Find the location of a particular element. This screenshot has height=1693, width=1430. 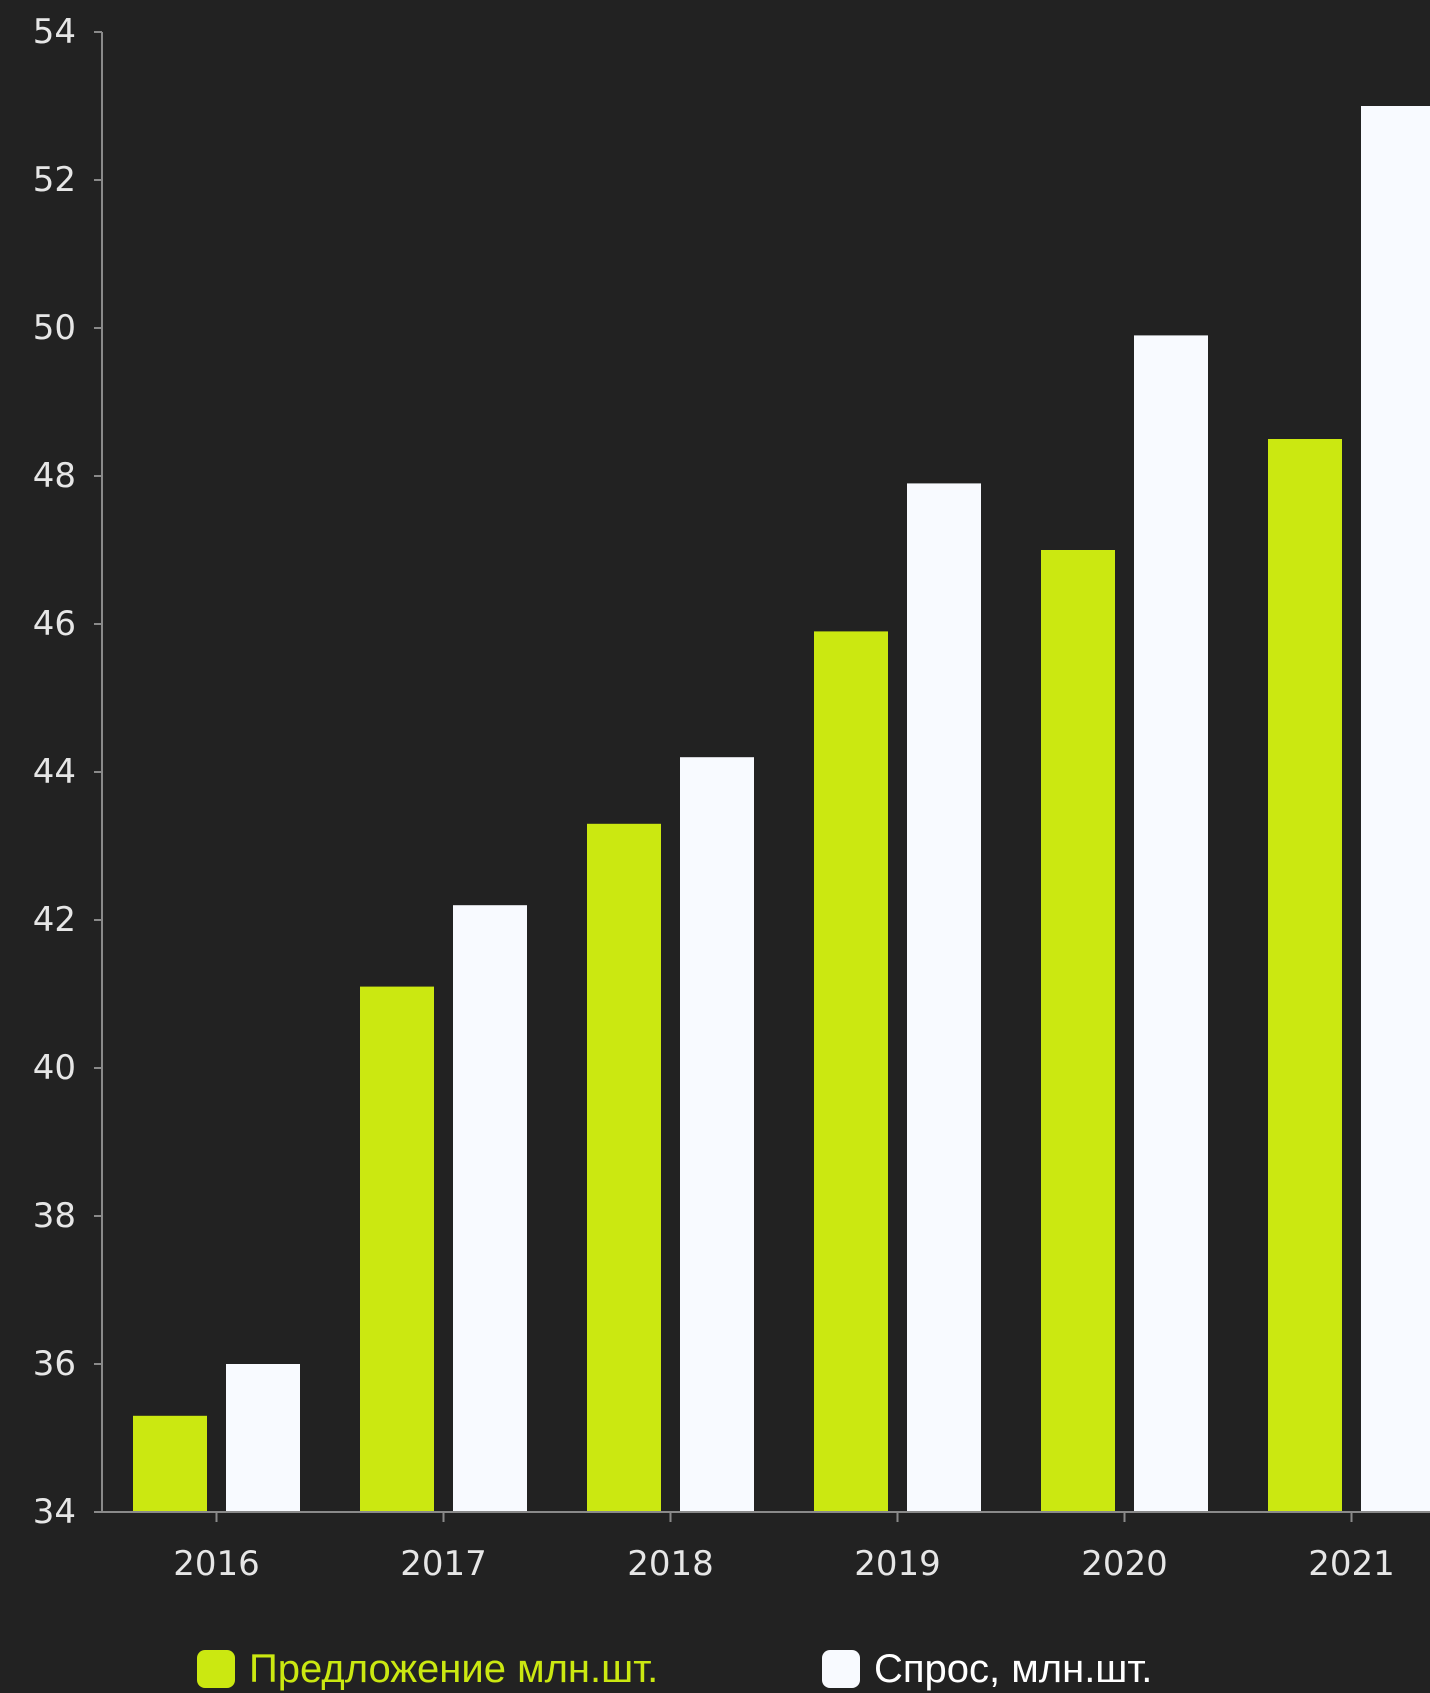

x-tick-label-2019: 2019 is located at coordinates (897, 1564).